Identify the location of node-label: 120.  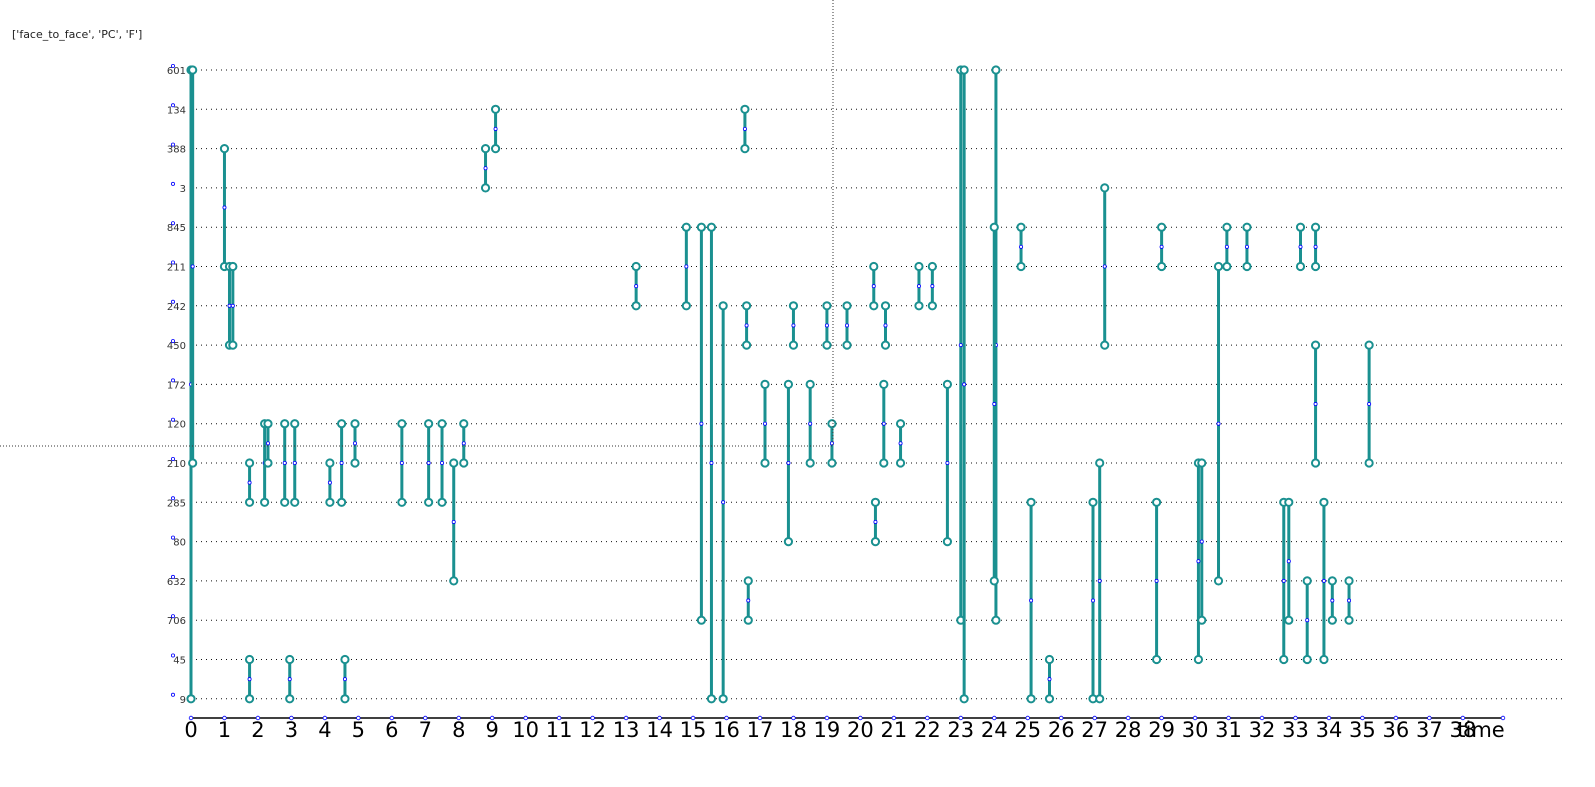
(176, 425).